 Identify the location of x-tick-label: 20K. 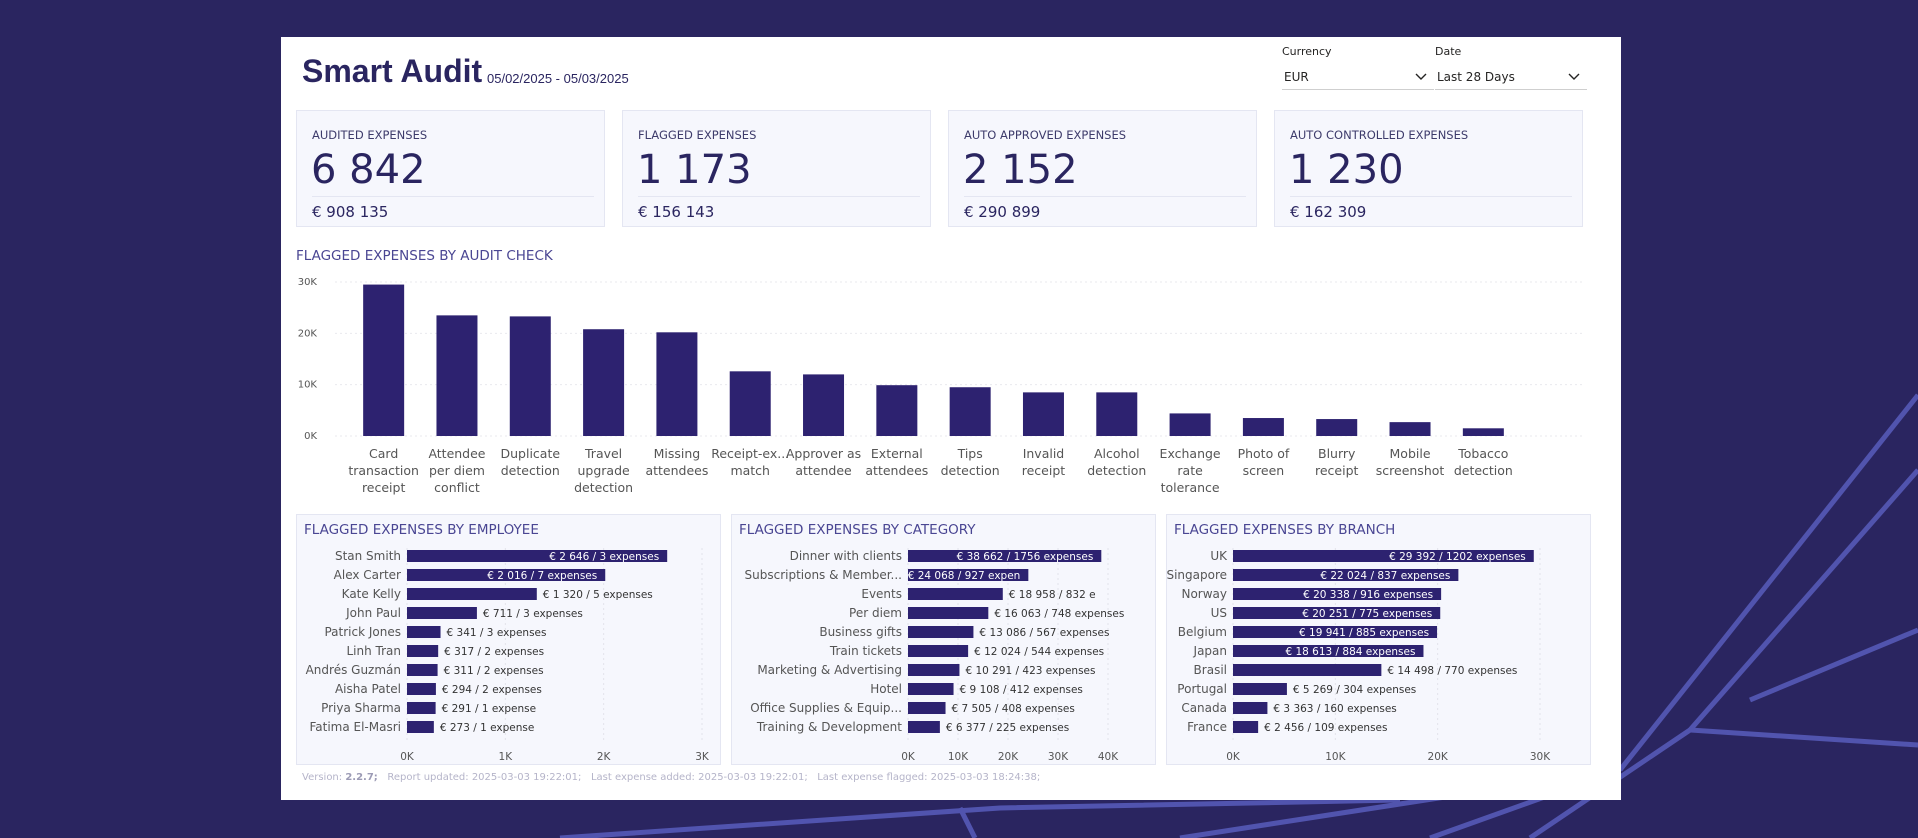
(1438, 757).